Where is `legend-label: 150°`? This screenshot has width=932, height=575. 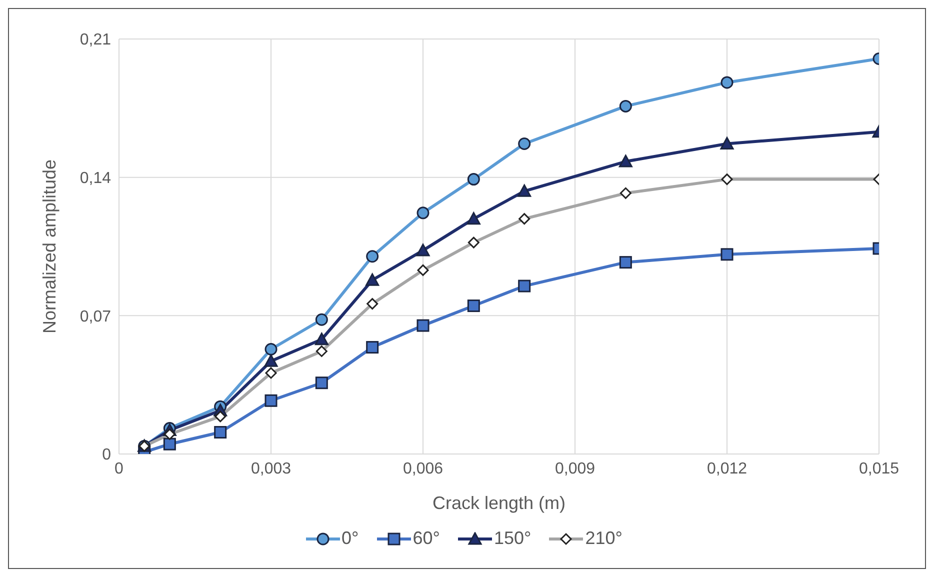 legend-label: 150° is located at coordinates (513, 538).